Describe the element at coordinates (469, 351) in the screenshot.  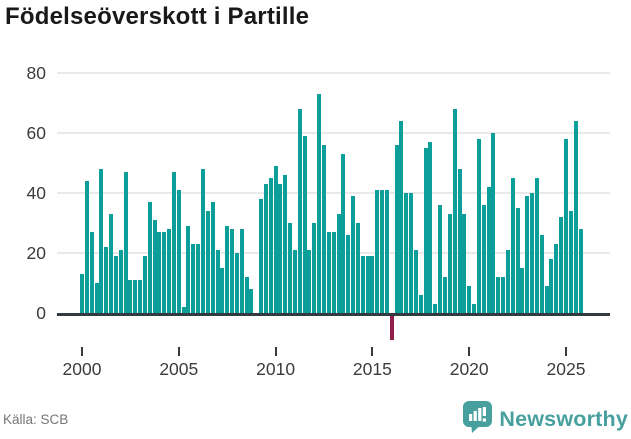
I see `x-axis-tick-2020` at that location.